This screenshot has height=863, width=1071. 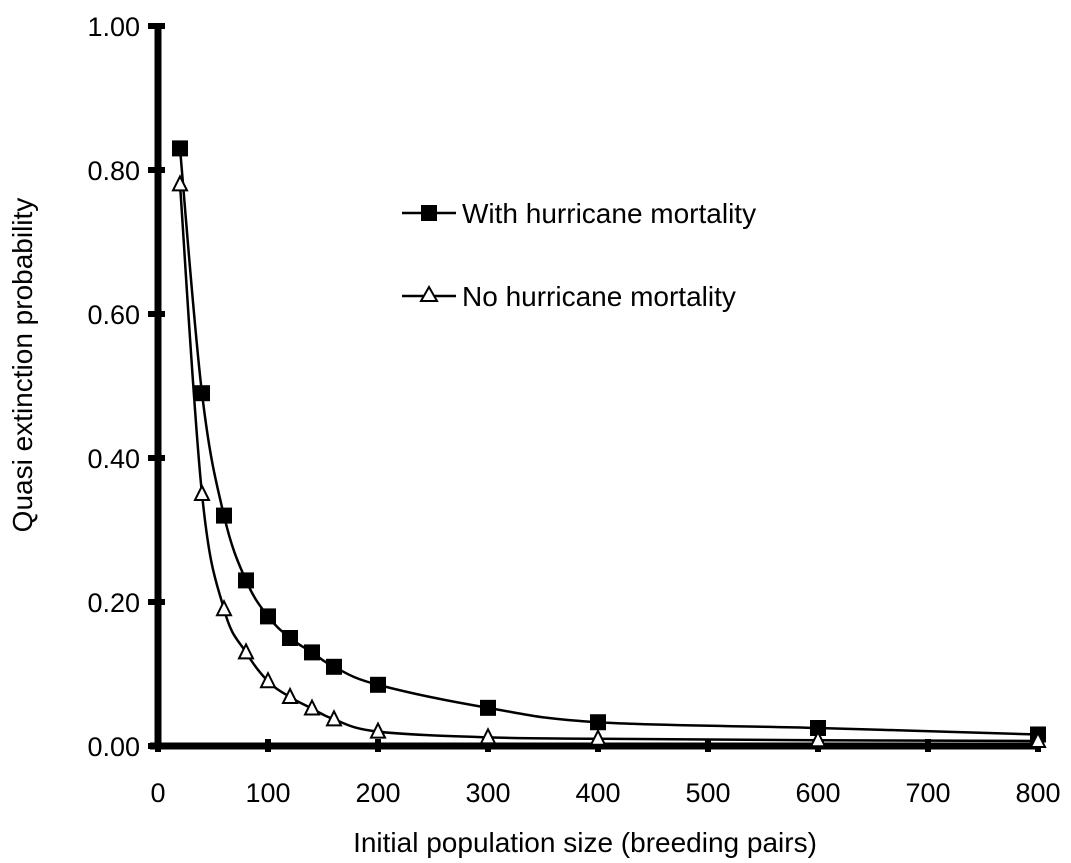 I want to click on y-axis-ticks: 0.00 0.20 0.40 0.60 0.80 1.00, so click(x=126, y=387).